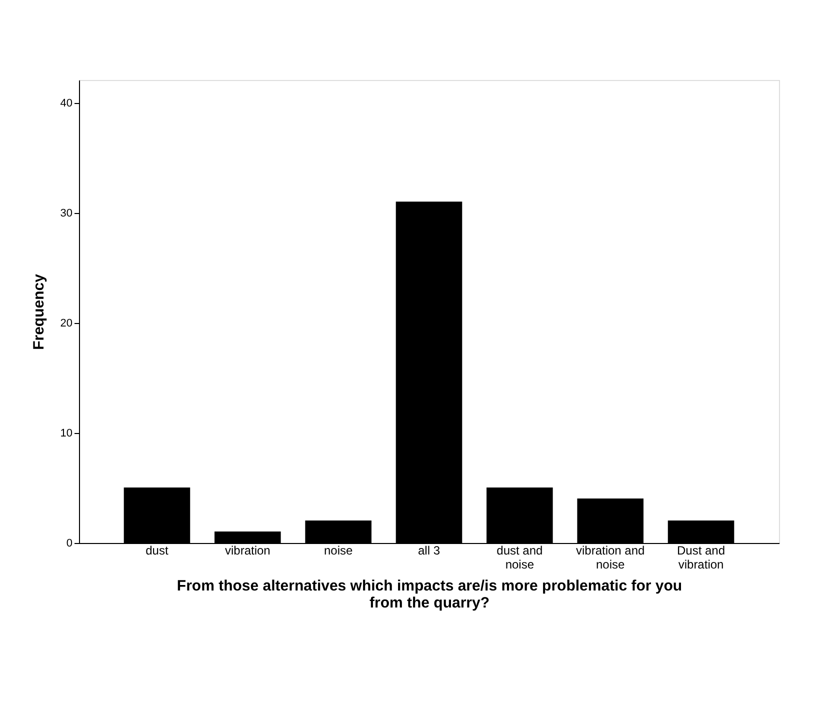  Describe the element at coordinates (39, 311) in the screenshot. I see `y-axis-title: Frequency` at that location.